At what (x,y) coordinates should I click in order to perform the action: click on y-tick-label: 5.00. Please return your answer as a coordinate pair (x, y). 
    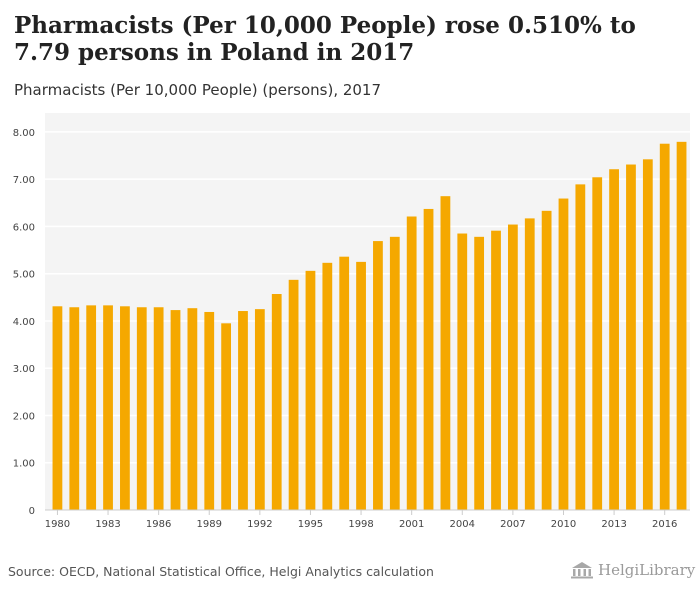
    Looking at the image, I should click on (24, 275).